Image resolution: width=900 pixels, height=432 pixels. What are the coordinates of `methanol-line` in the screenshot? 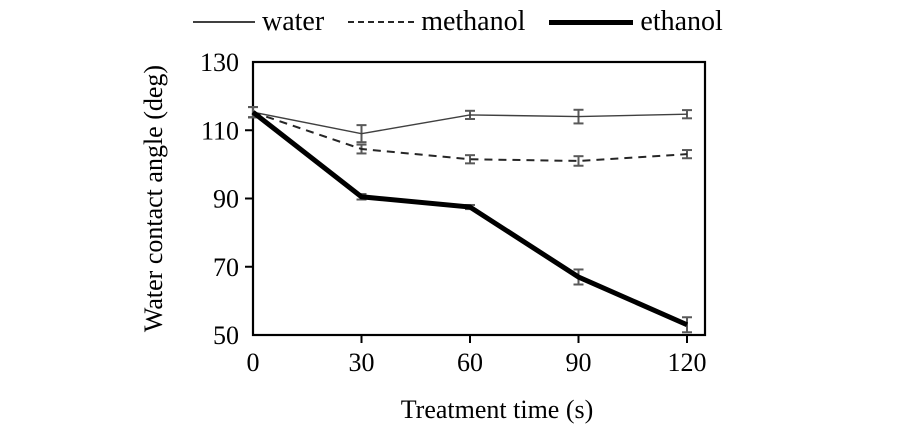 It's located at (470, 136).